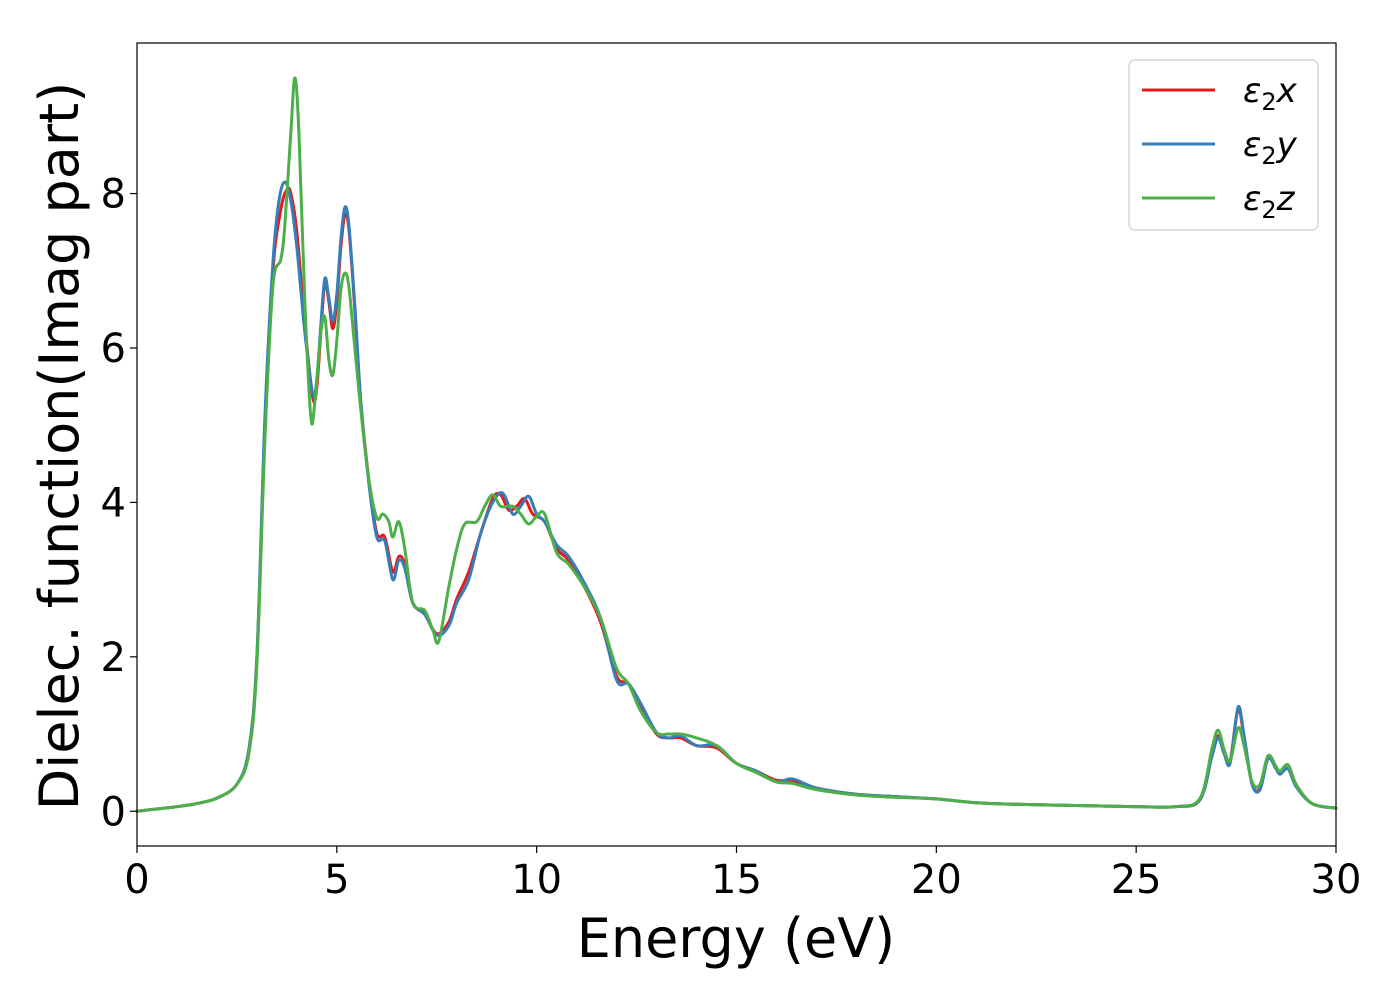 This screenshot has width=1400, height=1000. What do you see at coordinates (1336, 880) in the screenshot?
I see `x-tick-label: 30` at bounding box center [1336, 880].